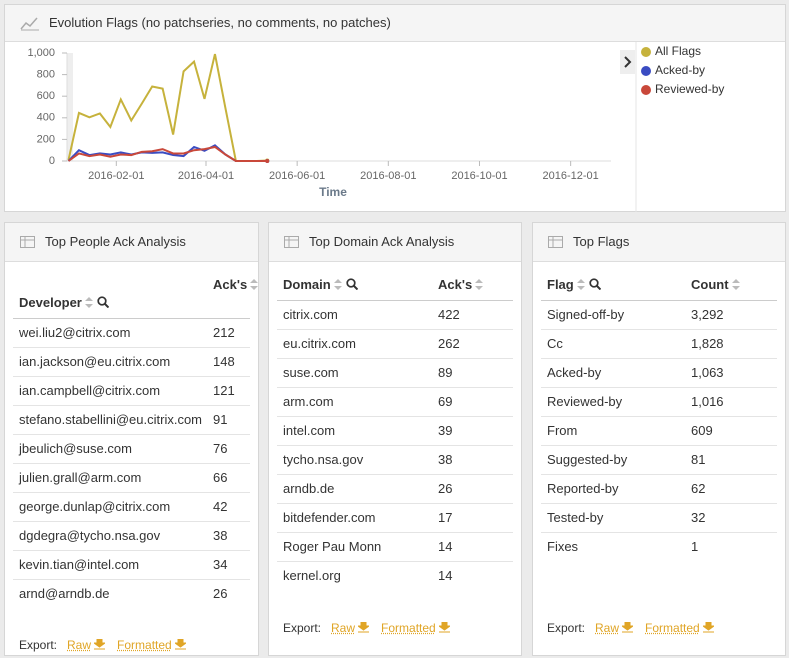 This screenshot has width=789, height=658. I want to click on panel-title: Top Domain Ack Analysis, so click(382, 241).